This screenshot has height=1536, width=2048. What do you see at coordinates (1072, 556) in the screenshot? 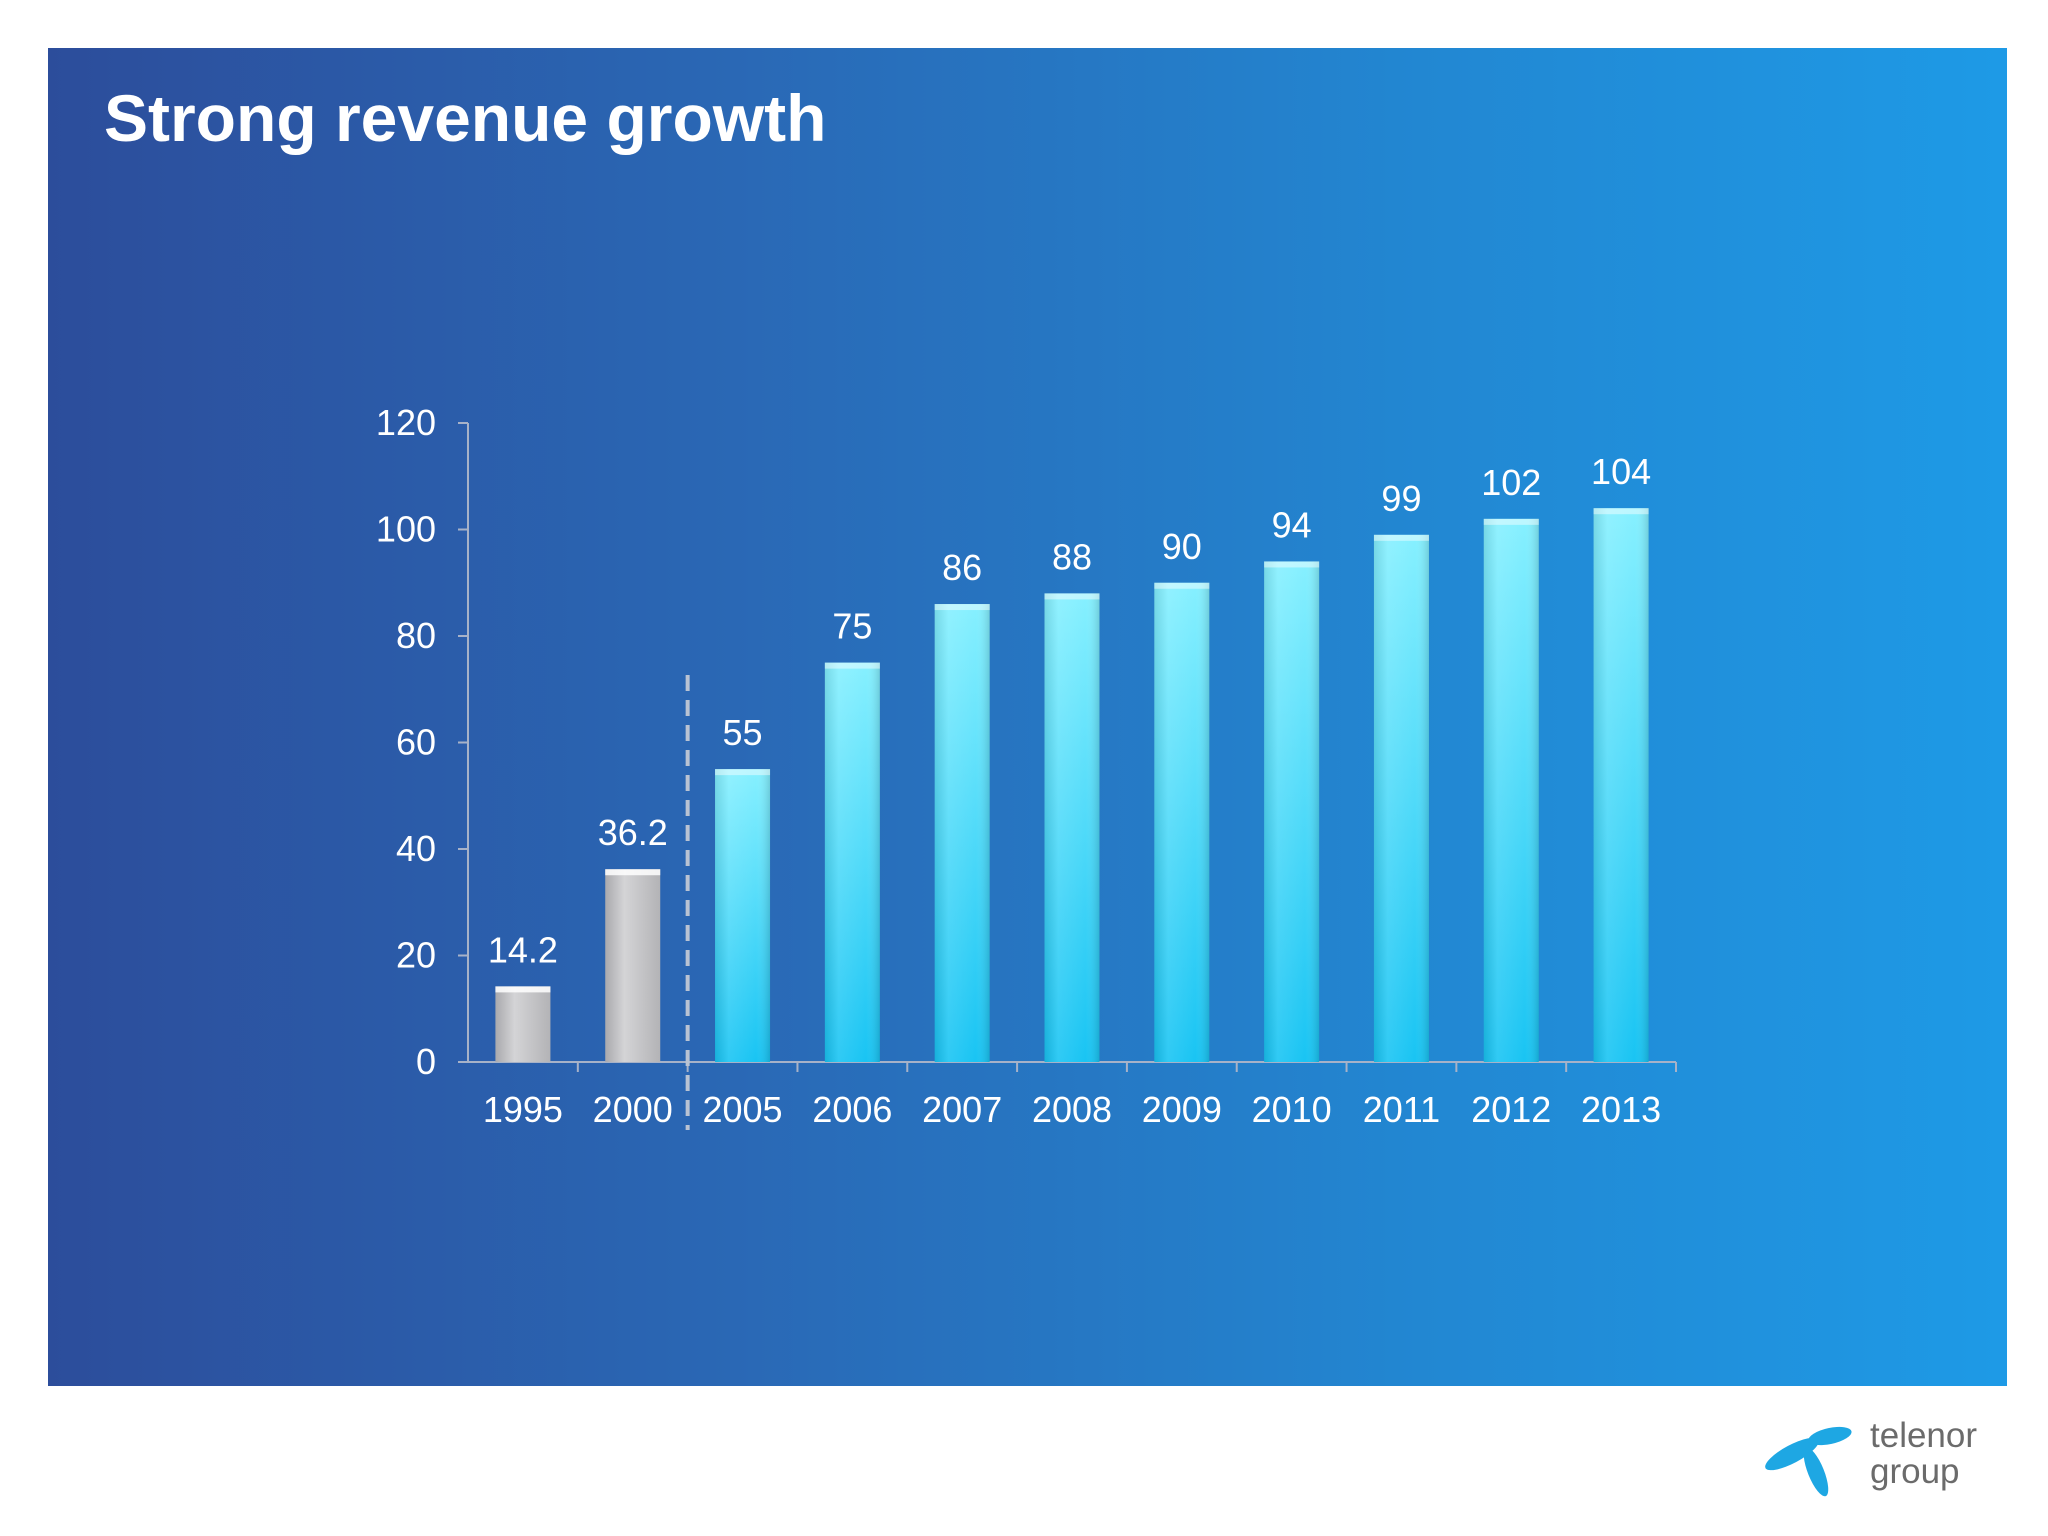
I see `data-label-2008: 88` at bounding box center [1072, 556].